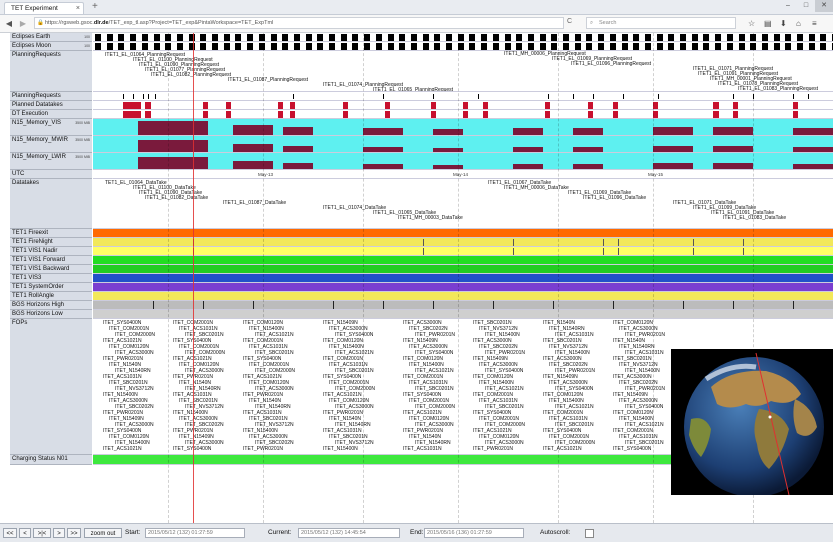 Image resolution: width=833 pixels, height=542 pixels. What do you see at coordinates (752, 422) in the screenshot?
I see `ground-track-globe-view` at bounding box center [752, 422].